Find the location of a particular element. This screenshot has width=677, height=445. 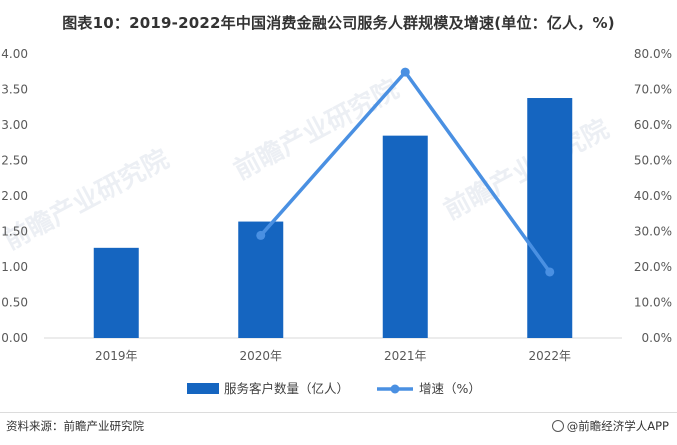

legend: 服务客户数量（亿人） 增速（%） is located at coordinates (334, 388).